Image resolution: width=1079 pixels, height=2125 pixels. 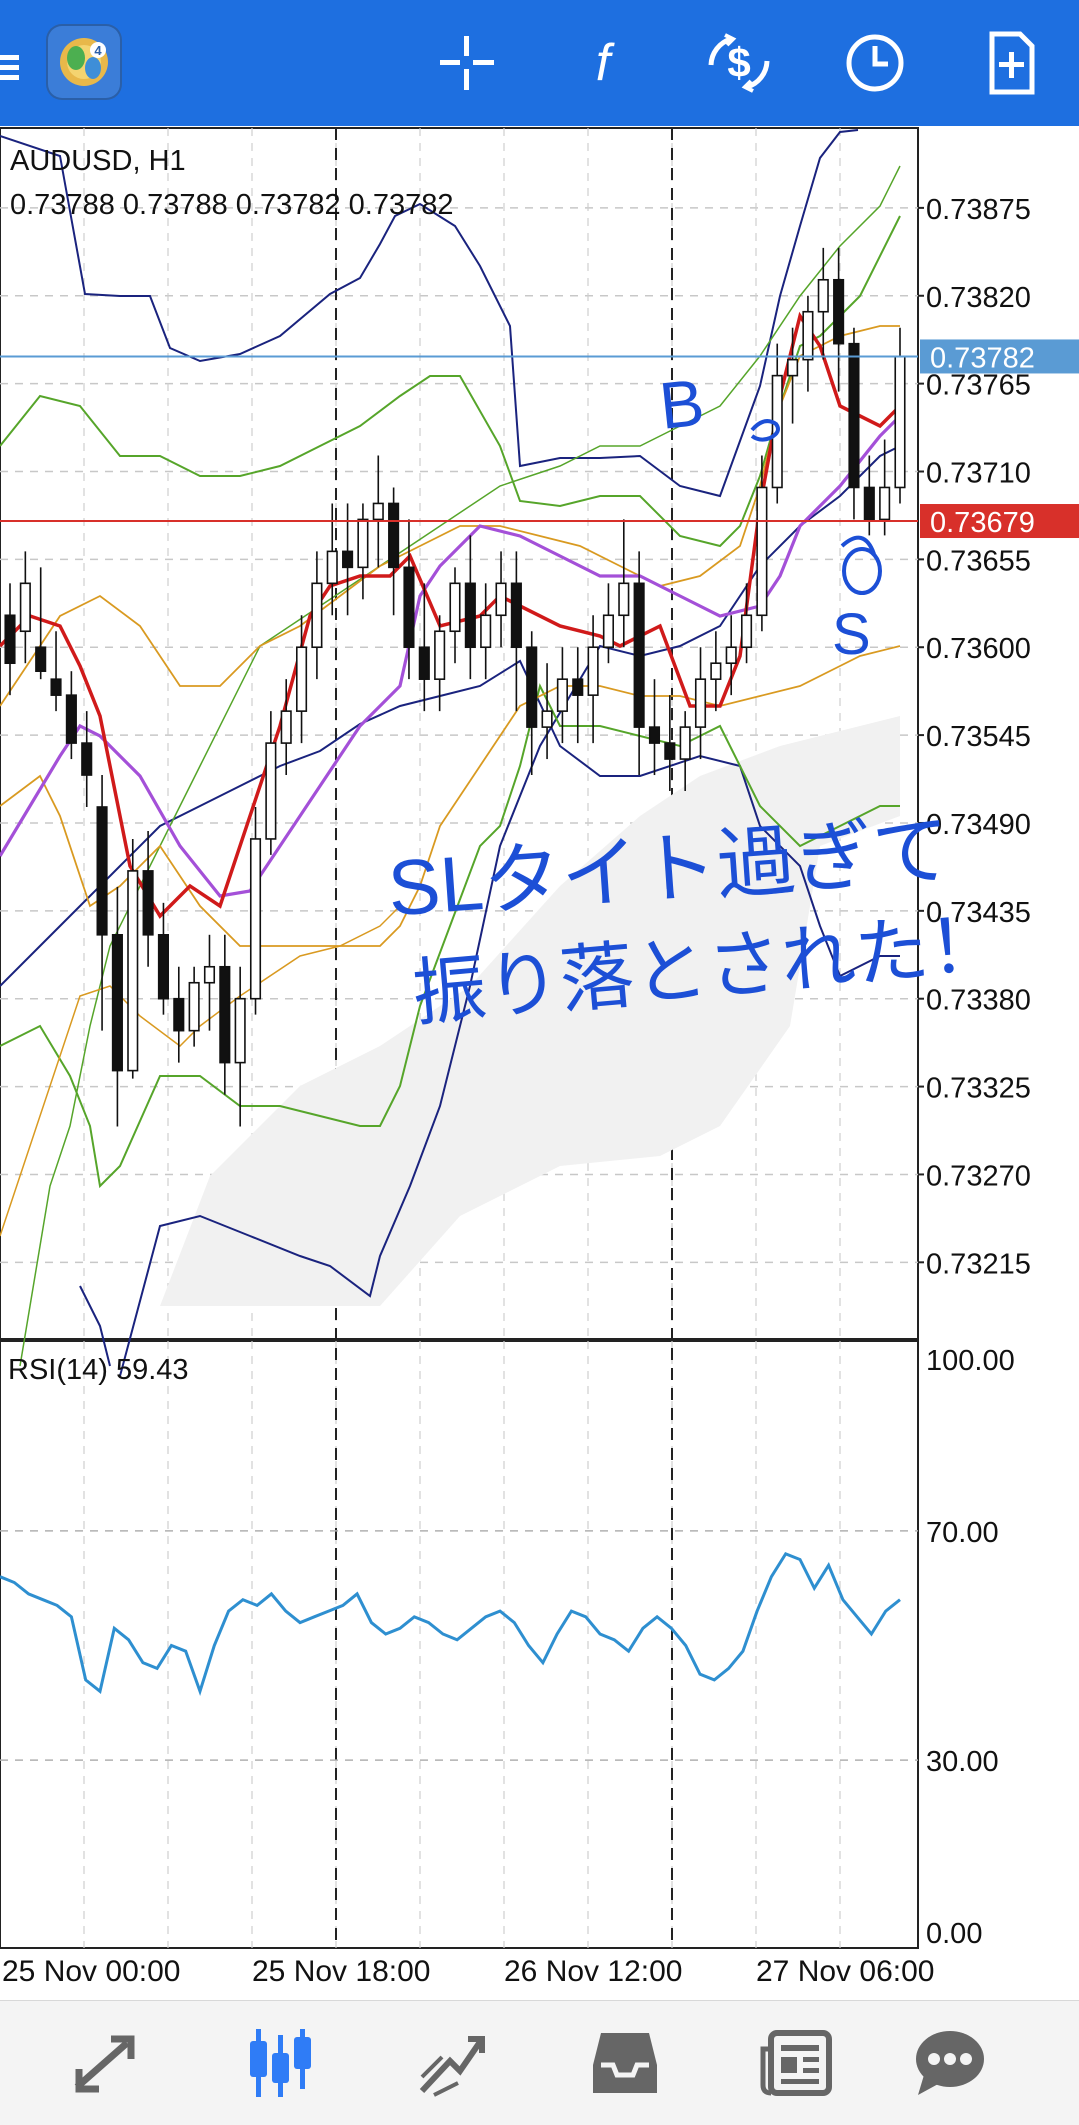 What do you see at coordinates (765, 430) in the screenshot?
I see `annotation-buy-mark` at bounding box center [765, 430].